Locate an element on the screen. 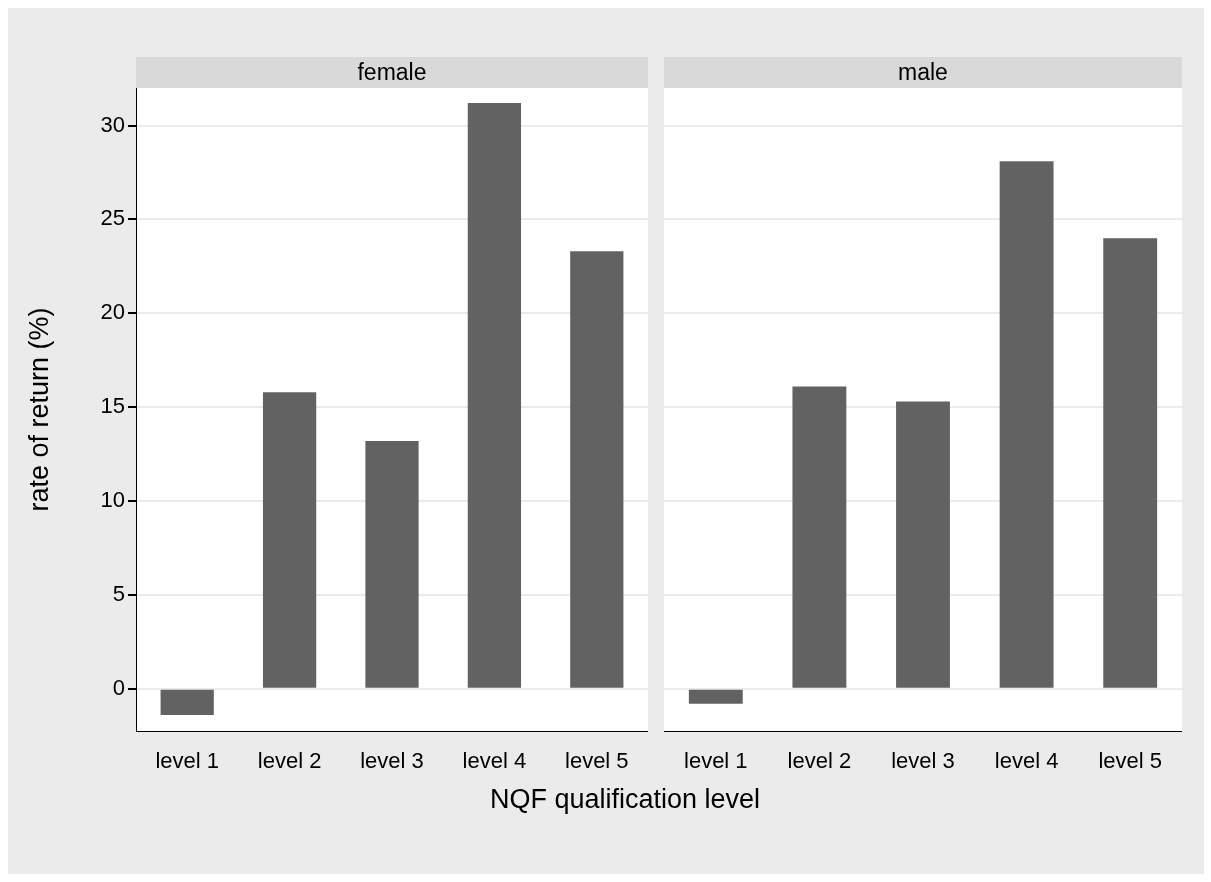 The width and height of the screenshot is (1211, 882). chart-title: male is located at coordinates (923, 72).